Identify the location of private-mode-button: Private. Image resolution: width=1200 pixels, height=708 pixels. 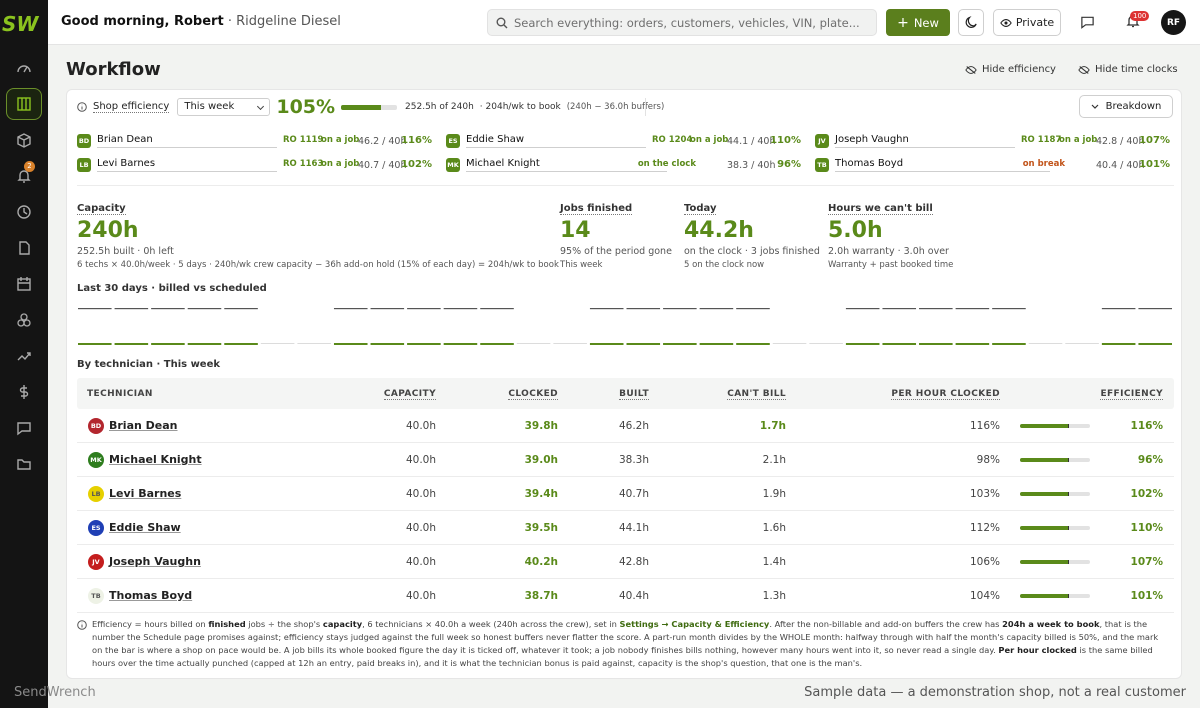
(1027, 22).